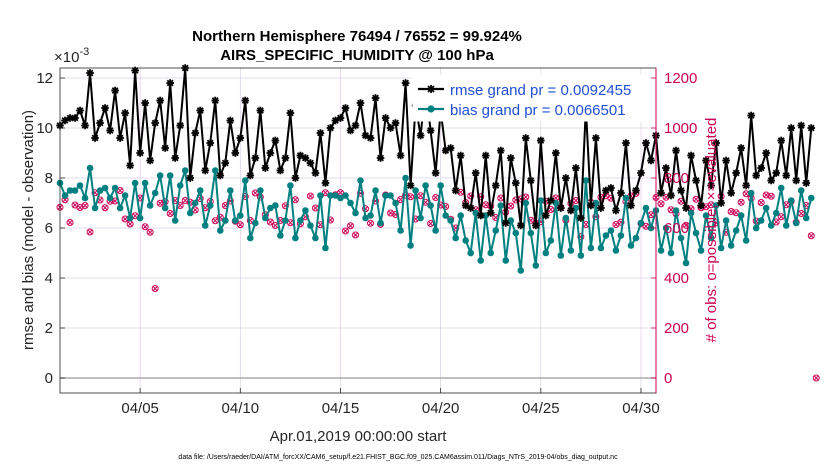 The width and height of the screenshot is (830, 470). I want to click on x-axis-label: Apr.01,2019 00:00:00 start, so click(359, 436).